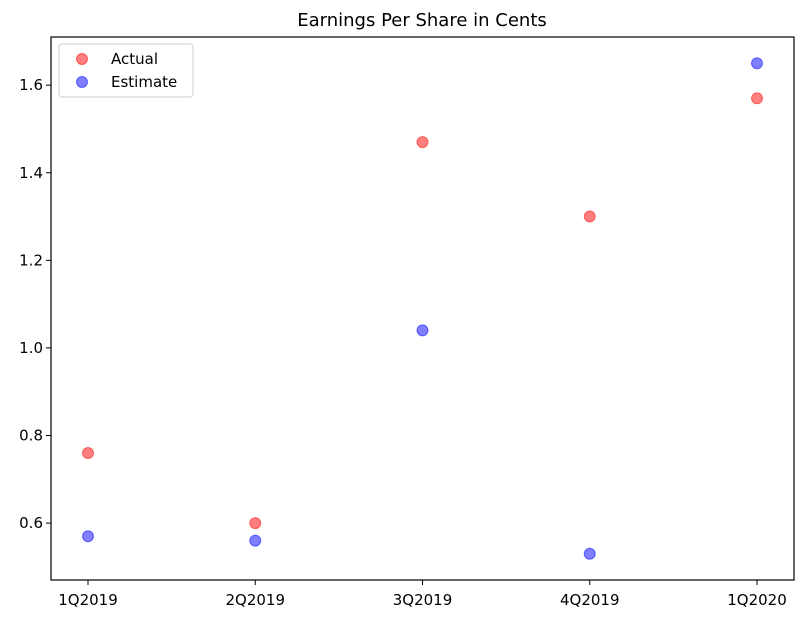 The width and height of the screenshot is (806, 619). Describe the element at coordinates (82, 59) in the screenshot. I see `legend-marker-actual` at that location.